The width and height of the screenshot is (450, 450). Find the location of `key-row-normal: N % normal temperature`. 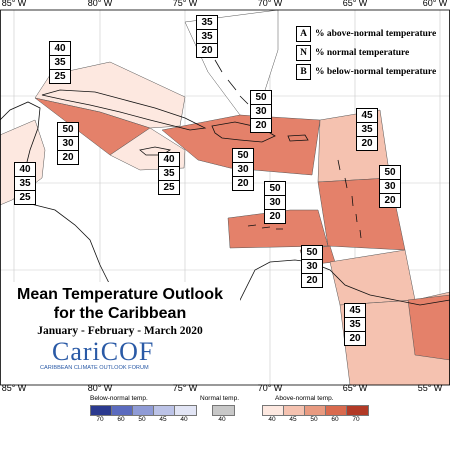

key-row-normal: N % normal temperature is located at coordinates (373, 52).